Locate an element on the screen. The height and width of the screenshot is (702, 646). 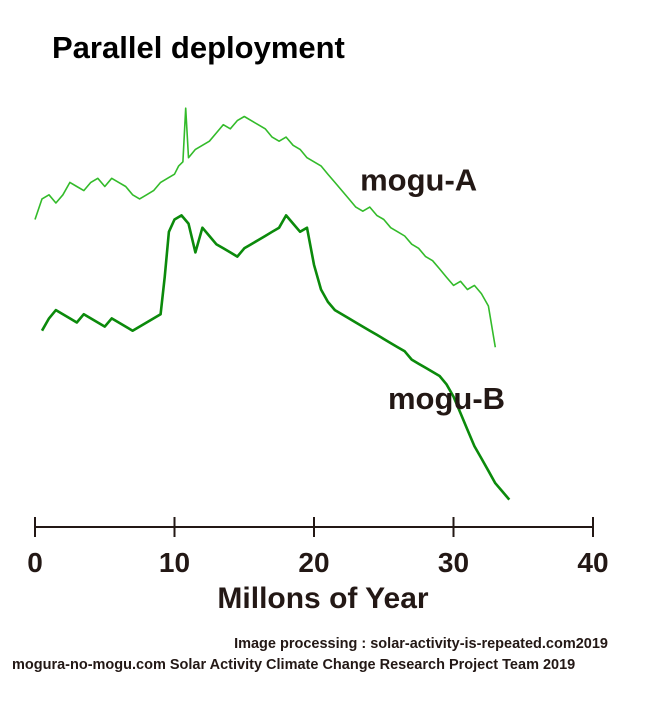
x-tick-label: 0 is located at coordinates (35, 562).